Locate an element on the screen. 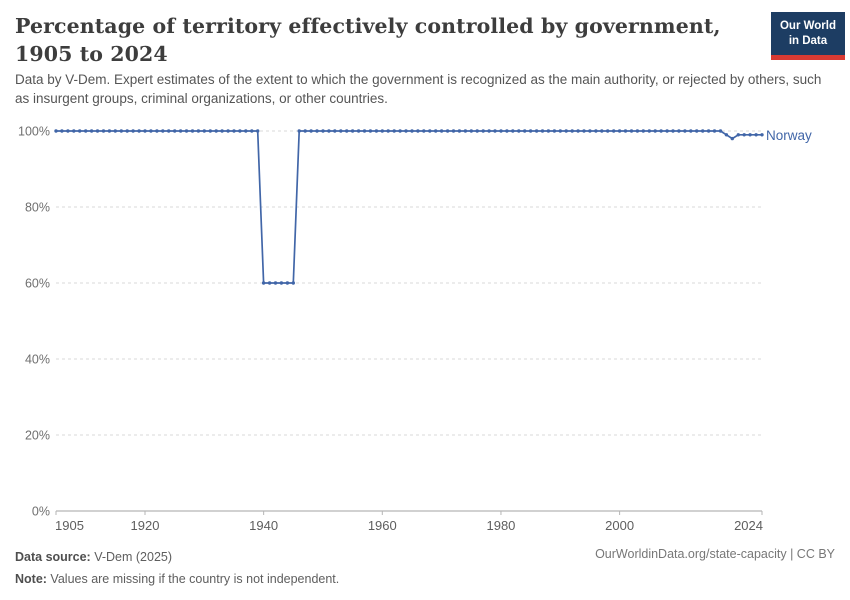 This screenshot has height=600, width=850. owid-logo-line1: Our World is located at coordinates (807, 26).